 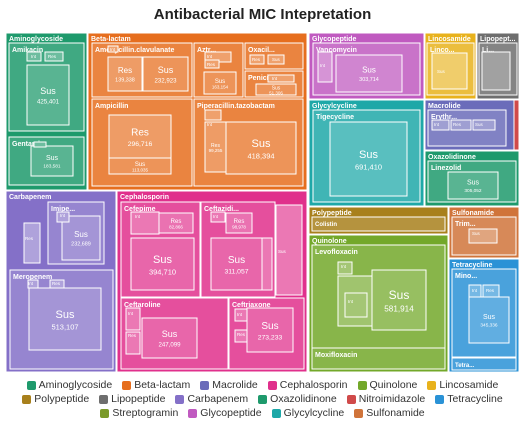 I want to click on tile-ceftaroline-sus, so click(x=169, y=338).